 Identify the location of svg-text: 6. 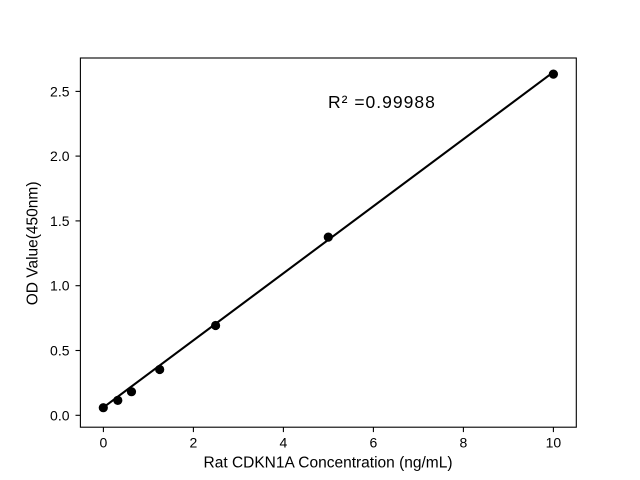
(374, 443).